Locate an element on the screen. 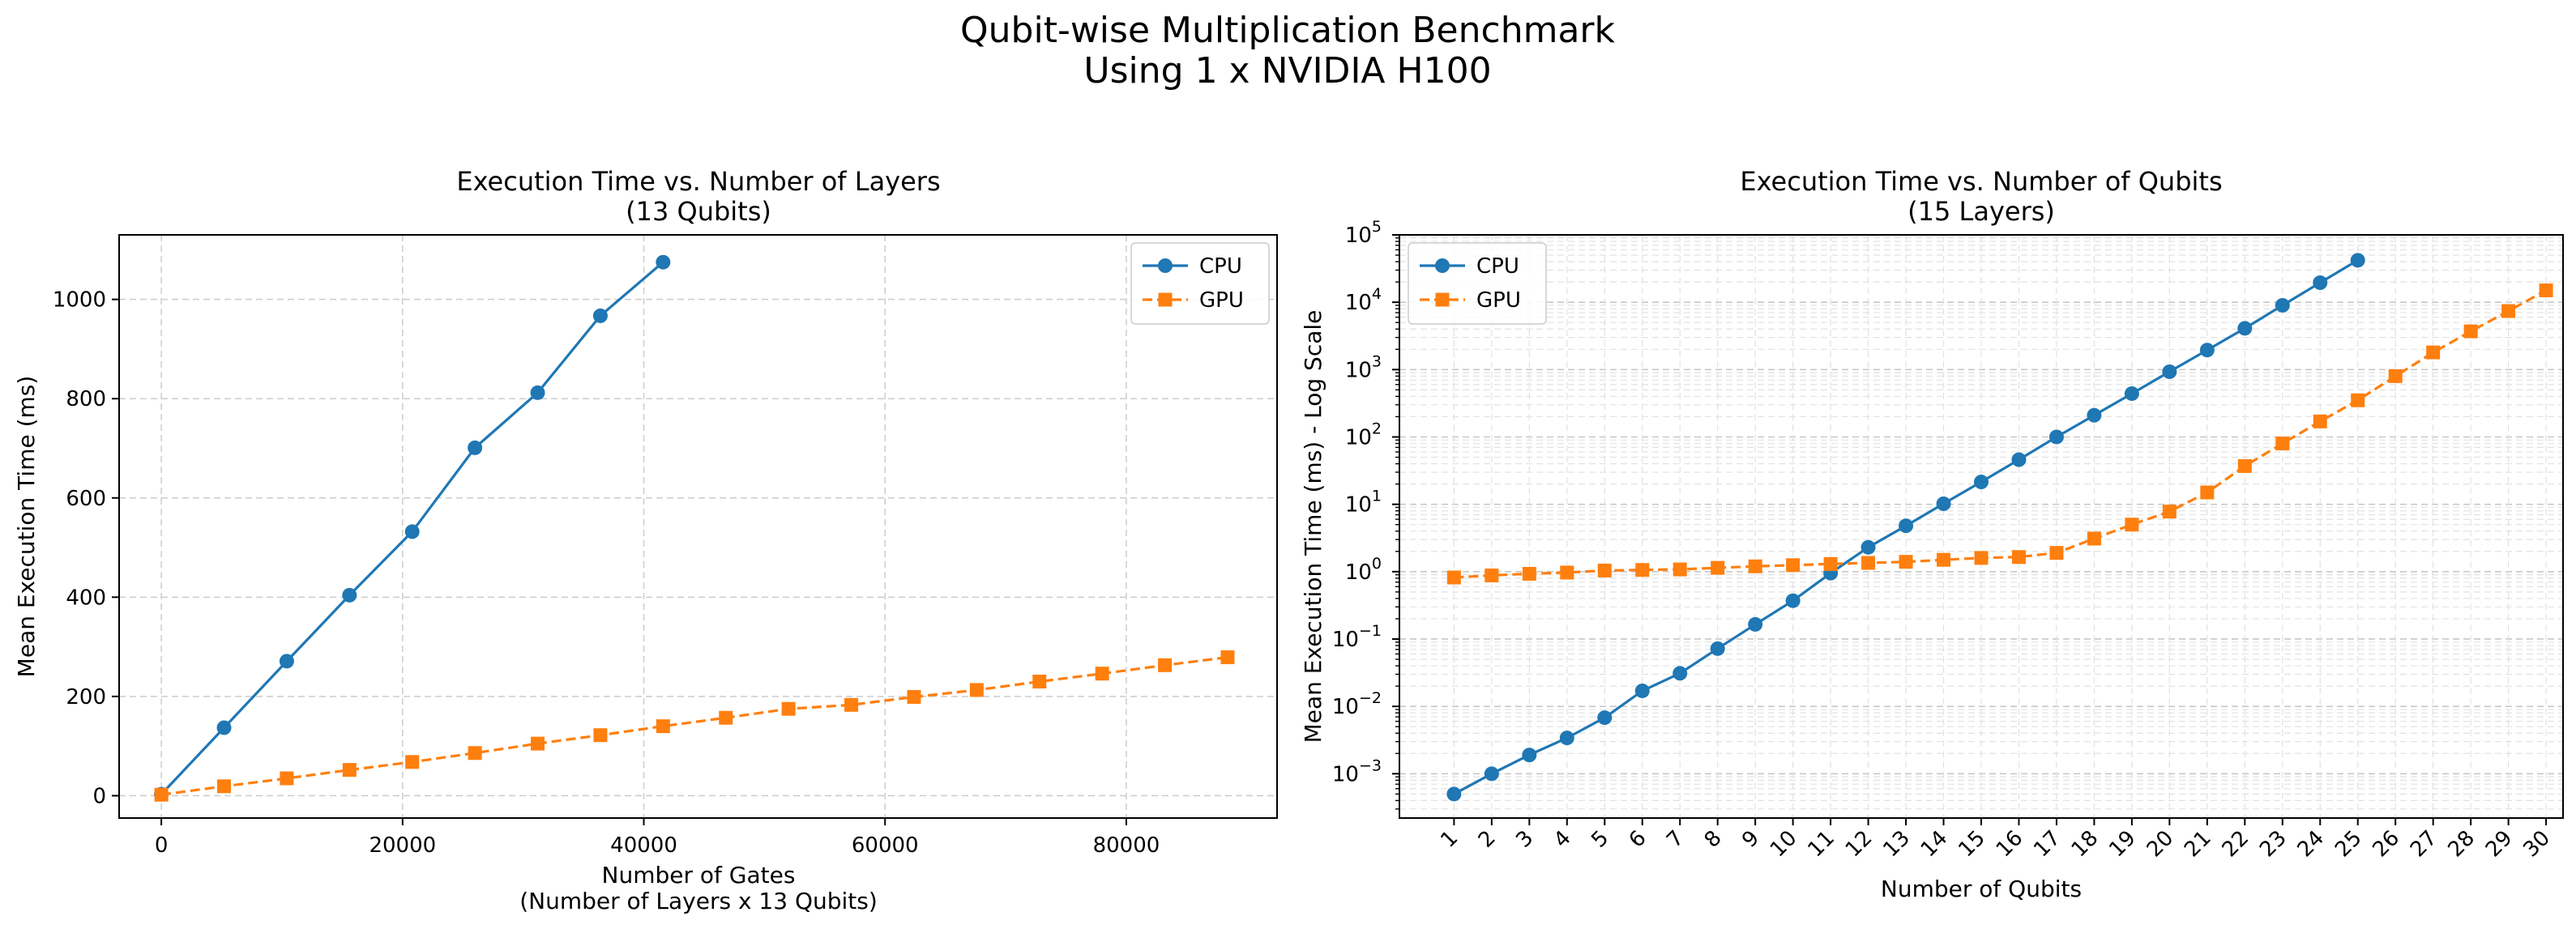 This screenshot has width=2576, height=929. qubits-chart-title-line1: Execution Time vs. Number of Qubits is located at coordinates (1981, 181).